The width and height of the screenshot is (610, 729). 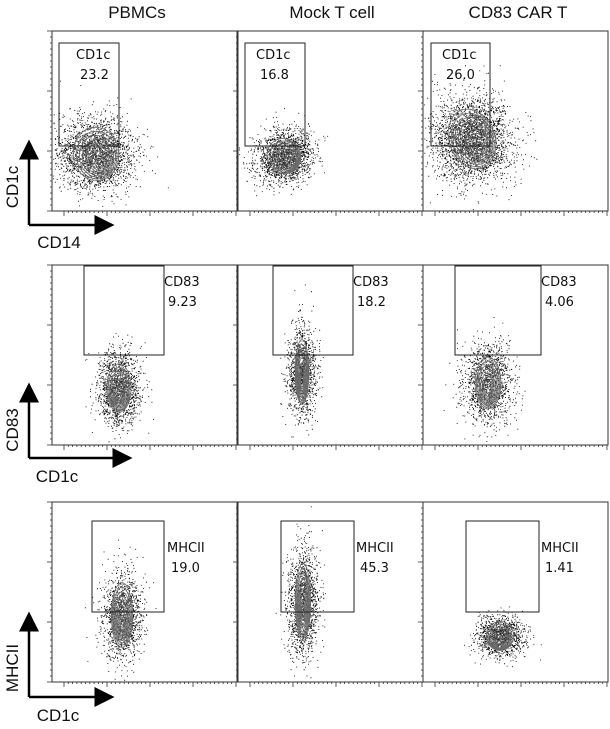 I want to click on panel-r2-c3: CD83 4.06, so click(x=513, y=357).